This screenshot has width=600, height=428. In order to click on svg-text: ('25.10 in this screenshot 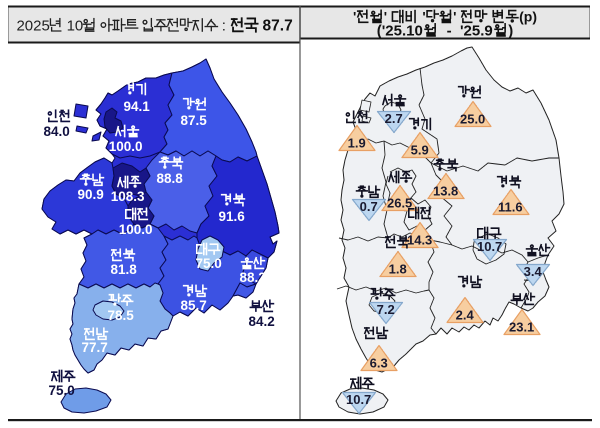, I will do `click(400, 30)`.